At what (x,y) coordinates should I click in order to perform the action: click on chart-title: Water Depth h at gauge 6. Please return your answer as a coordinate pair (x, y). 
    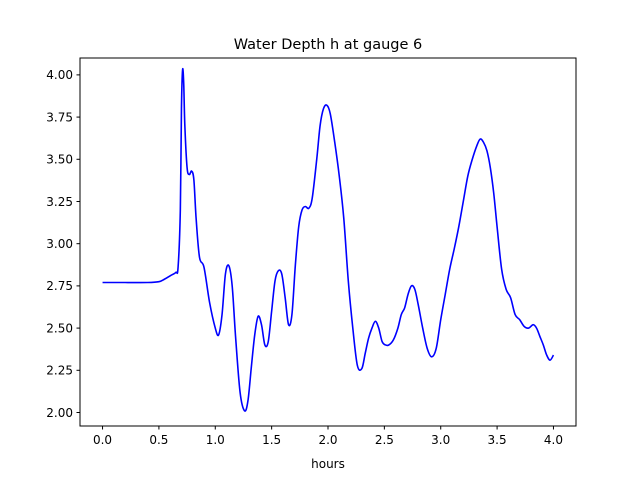
    Looking at the image, I should click on (328, 45).